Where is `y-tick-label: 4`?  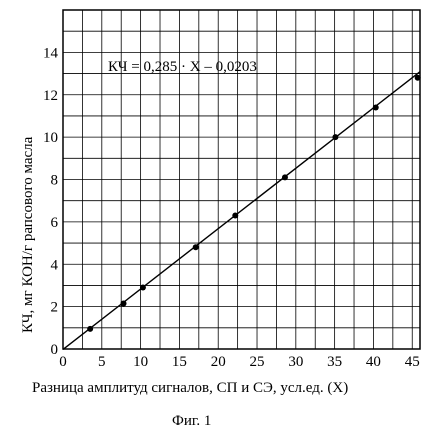
y-tick-label: 4 is located at coordinates (55, 265).